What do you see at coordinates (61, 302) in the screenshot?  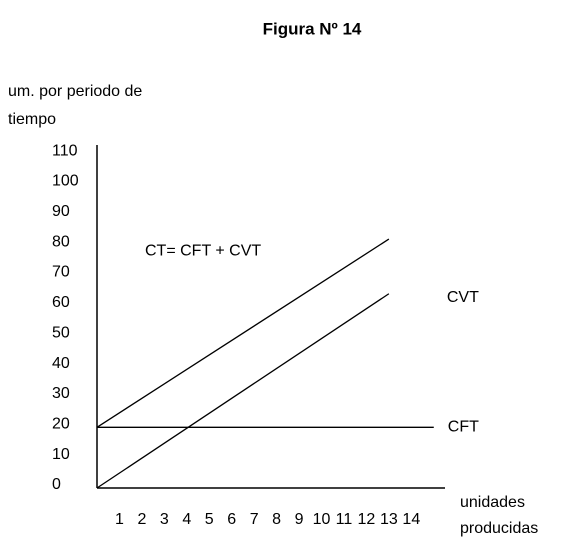 I see `y-tick-label: 60` at bounding box center [61, 302].